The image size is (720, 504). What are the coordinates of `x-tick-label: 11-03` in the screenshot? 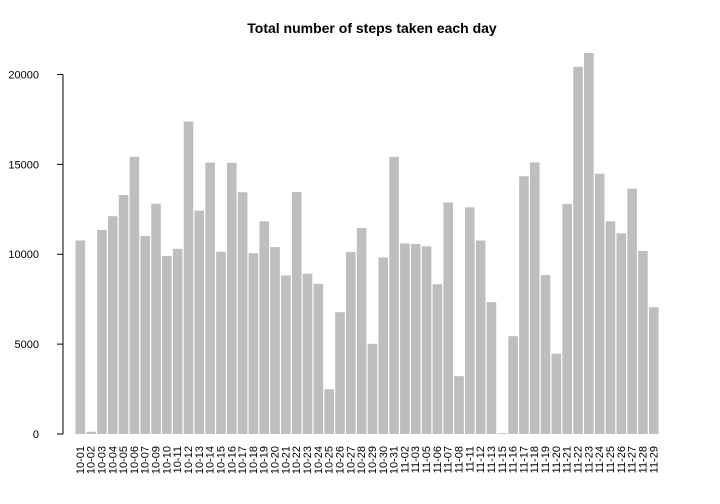 It's located at (416, 459).